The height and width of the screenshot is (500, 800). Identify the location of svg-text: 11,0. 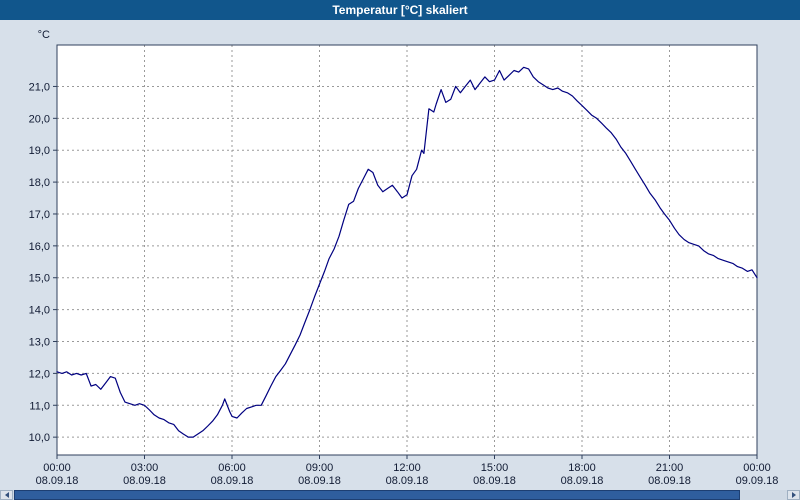
(39, 406).